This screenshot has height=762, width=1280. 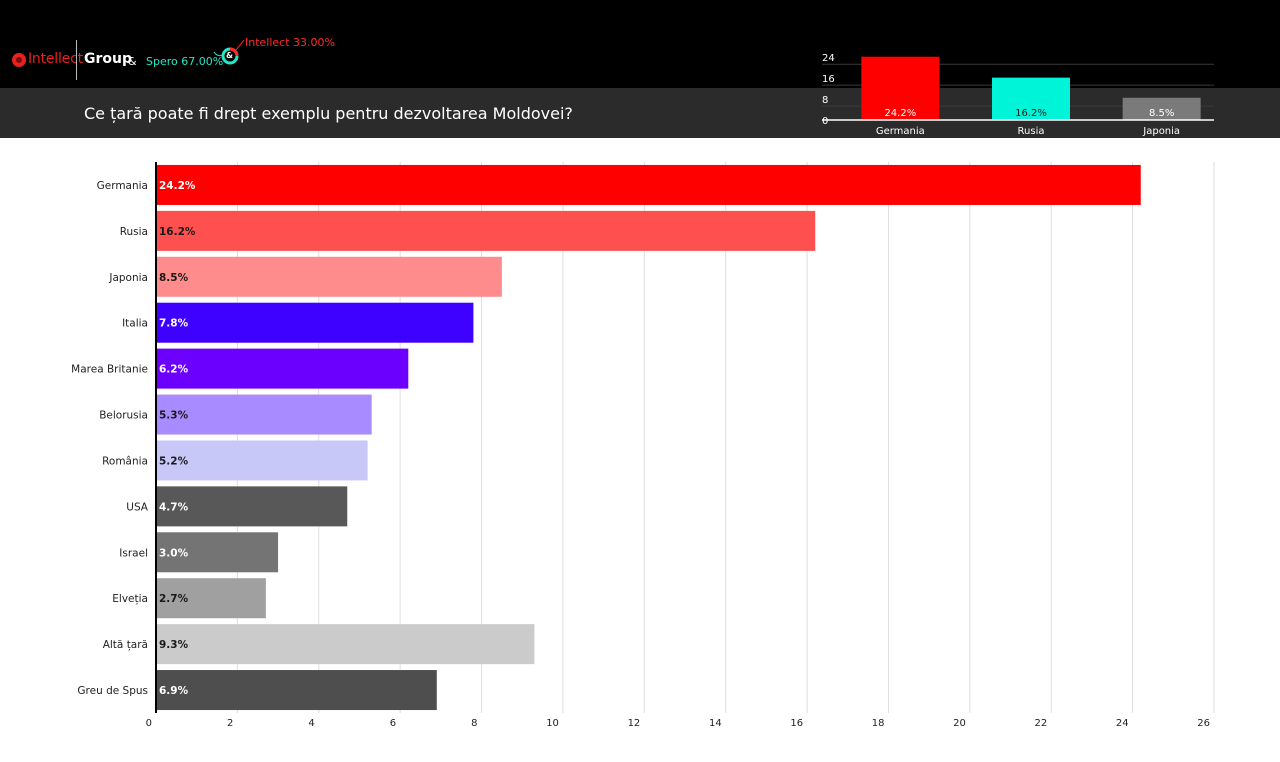 I want to click on mini-category-label: Japonia, so click(x=1161, y=131).